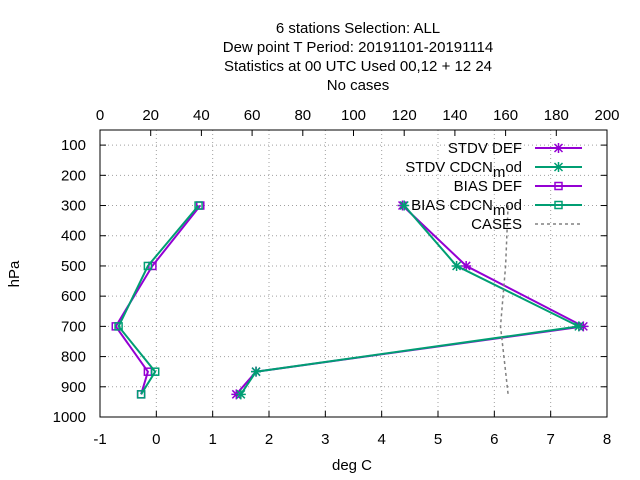  What do you see at coordinates (73, 326) in the screenshot?
I see `y-tick-label: 700` at bounding box center [73, 326].